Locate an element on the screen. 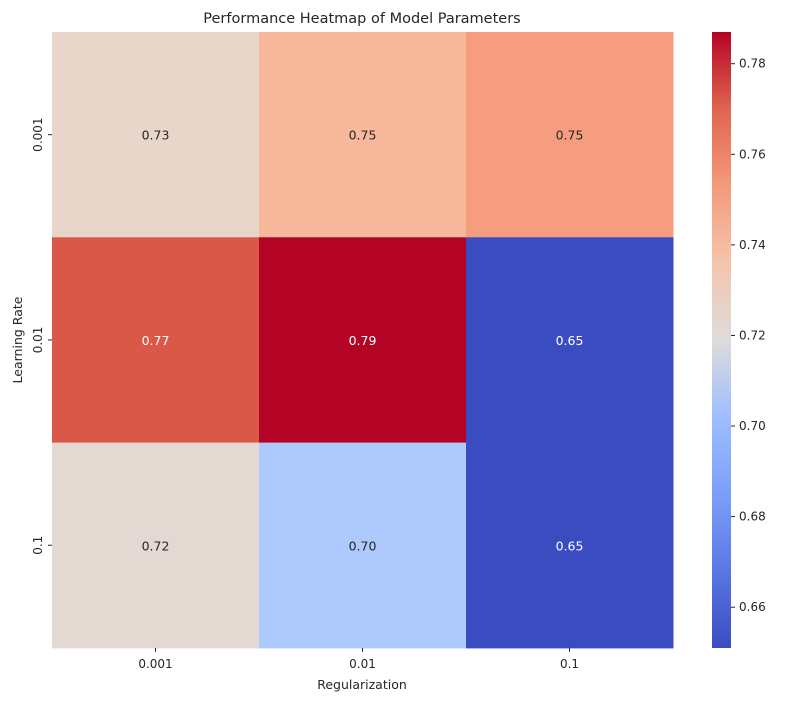 The image size is (793, 705). x-tick-label: 0.1 is located at coordinates (569, 664).